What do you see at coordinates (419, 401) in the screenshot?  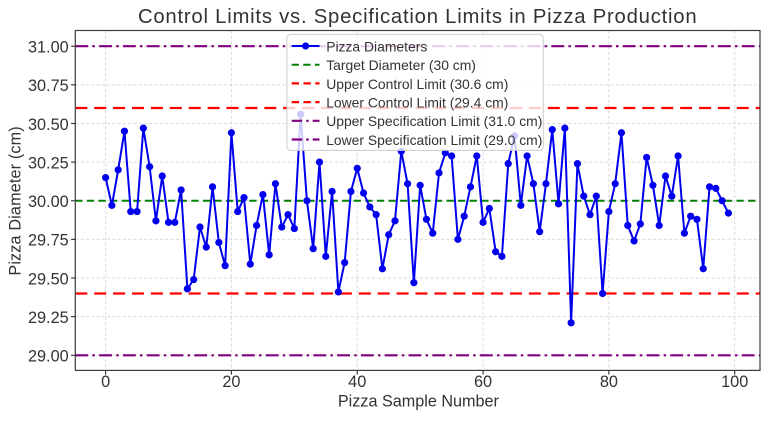 I see `svg-text: Pizza Sample Number` at bounding box center [419, 401].